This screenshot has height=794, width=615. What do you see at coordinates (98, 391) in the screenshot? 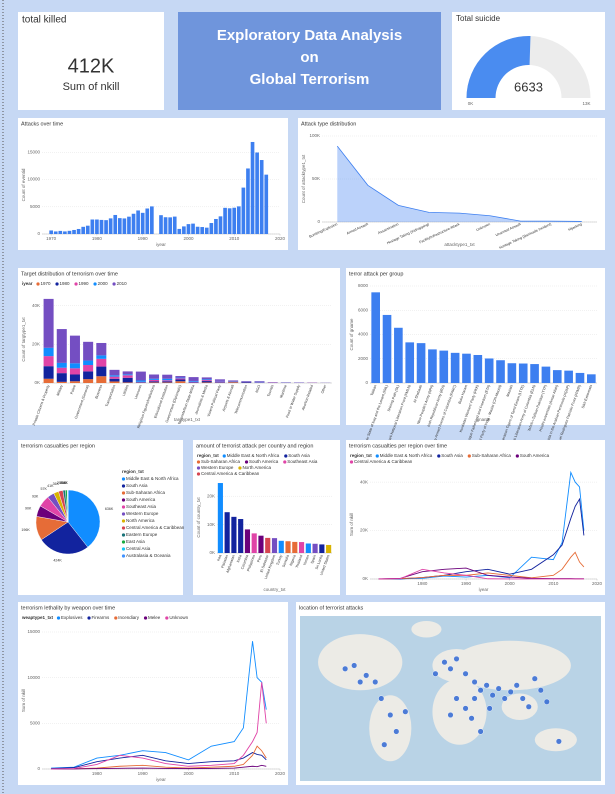
I see `x-tick-label: Business` at bounding box center [98, 391].